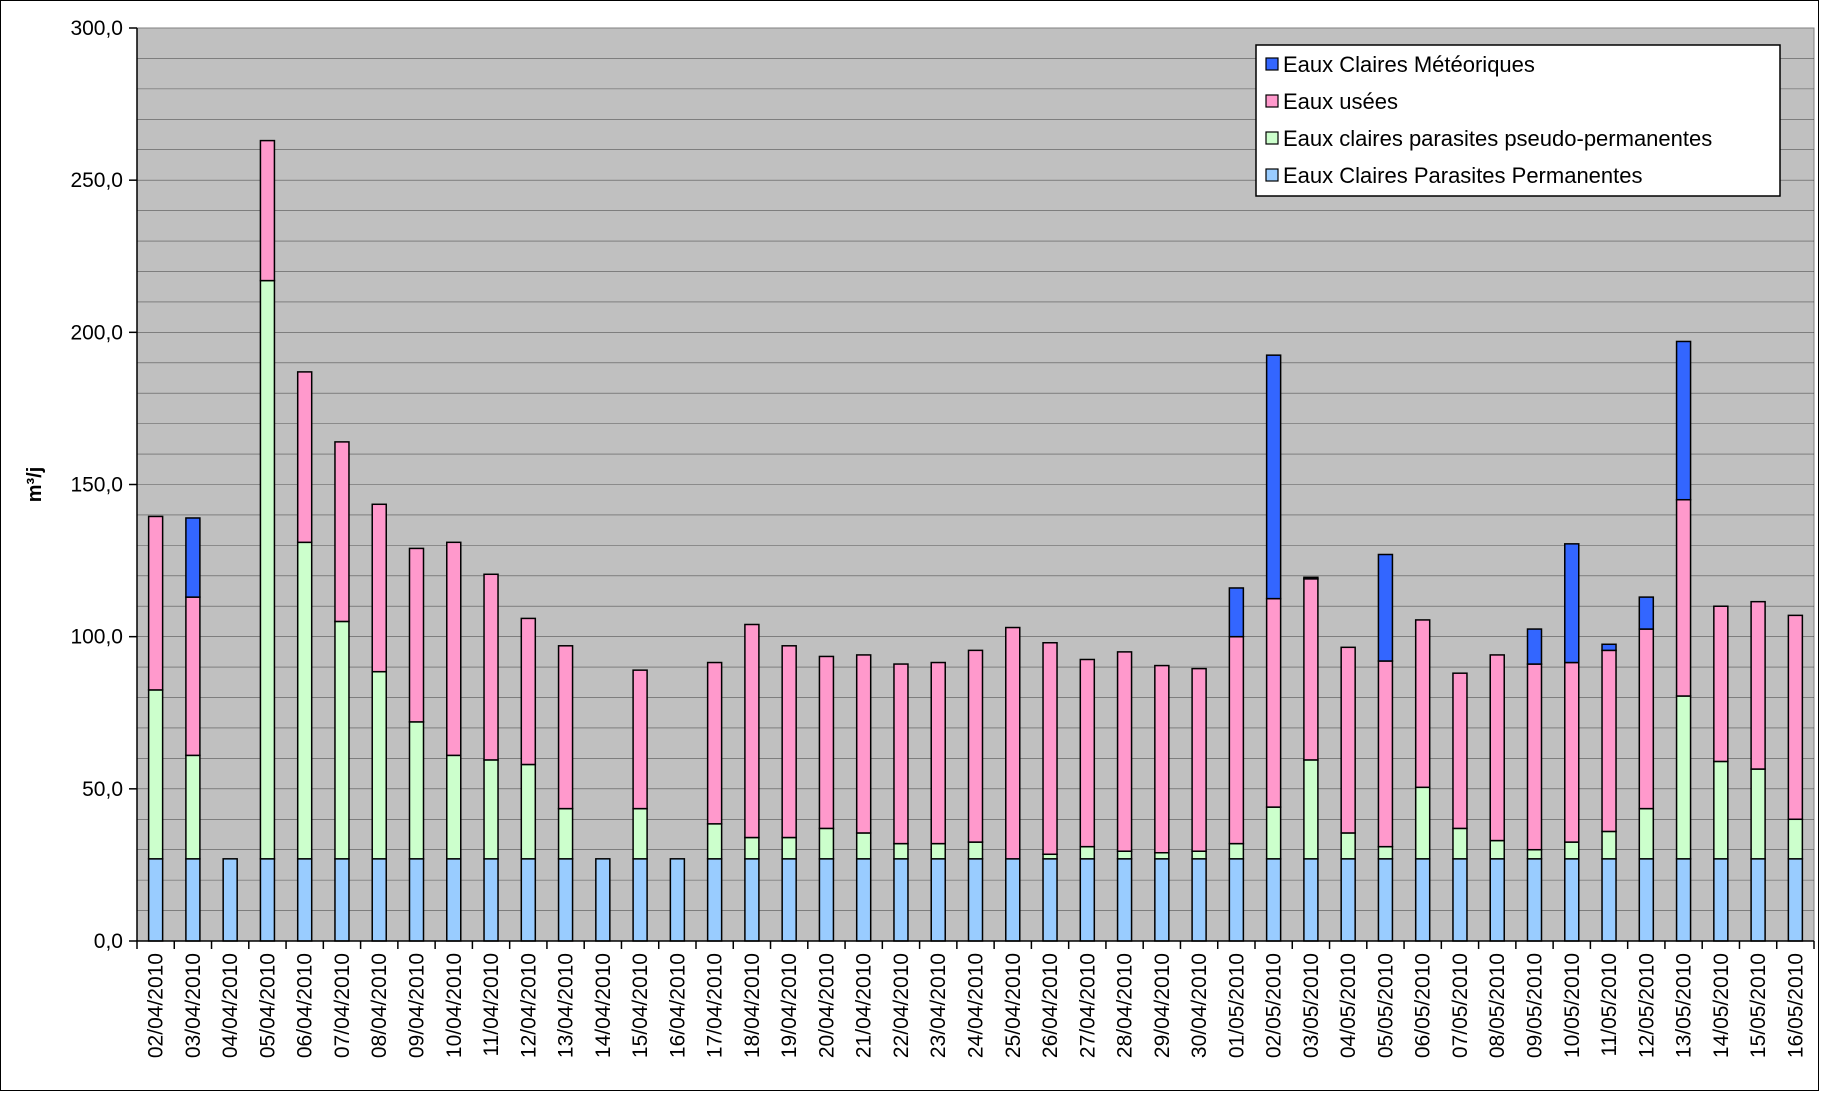  What do you see at coordinates (976, 1005) in the screenshot?
I see `x-tick-label: 24/04/2010` at bounding box center [976, 1005].